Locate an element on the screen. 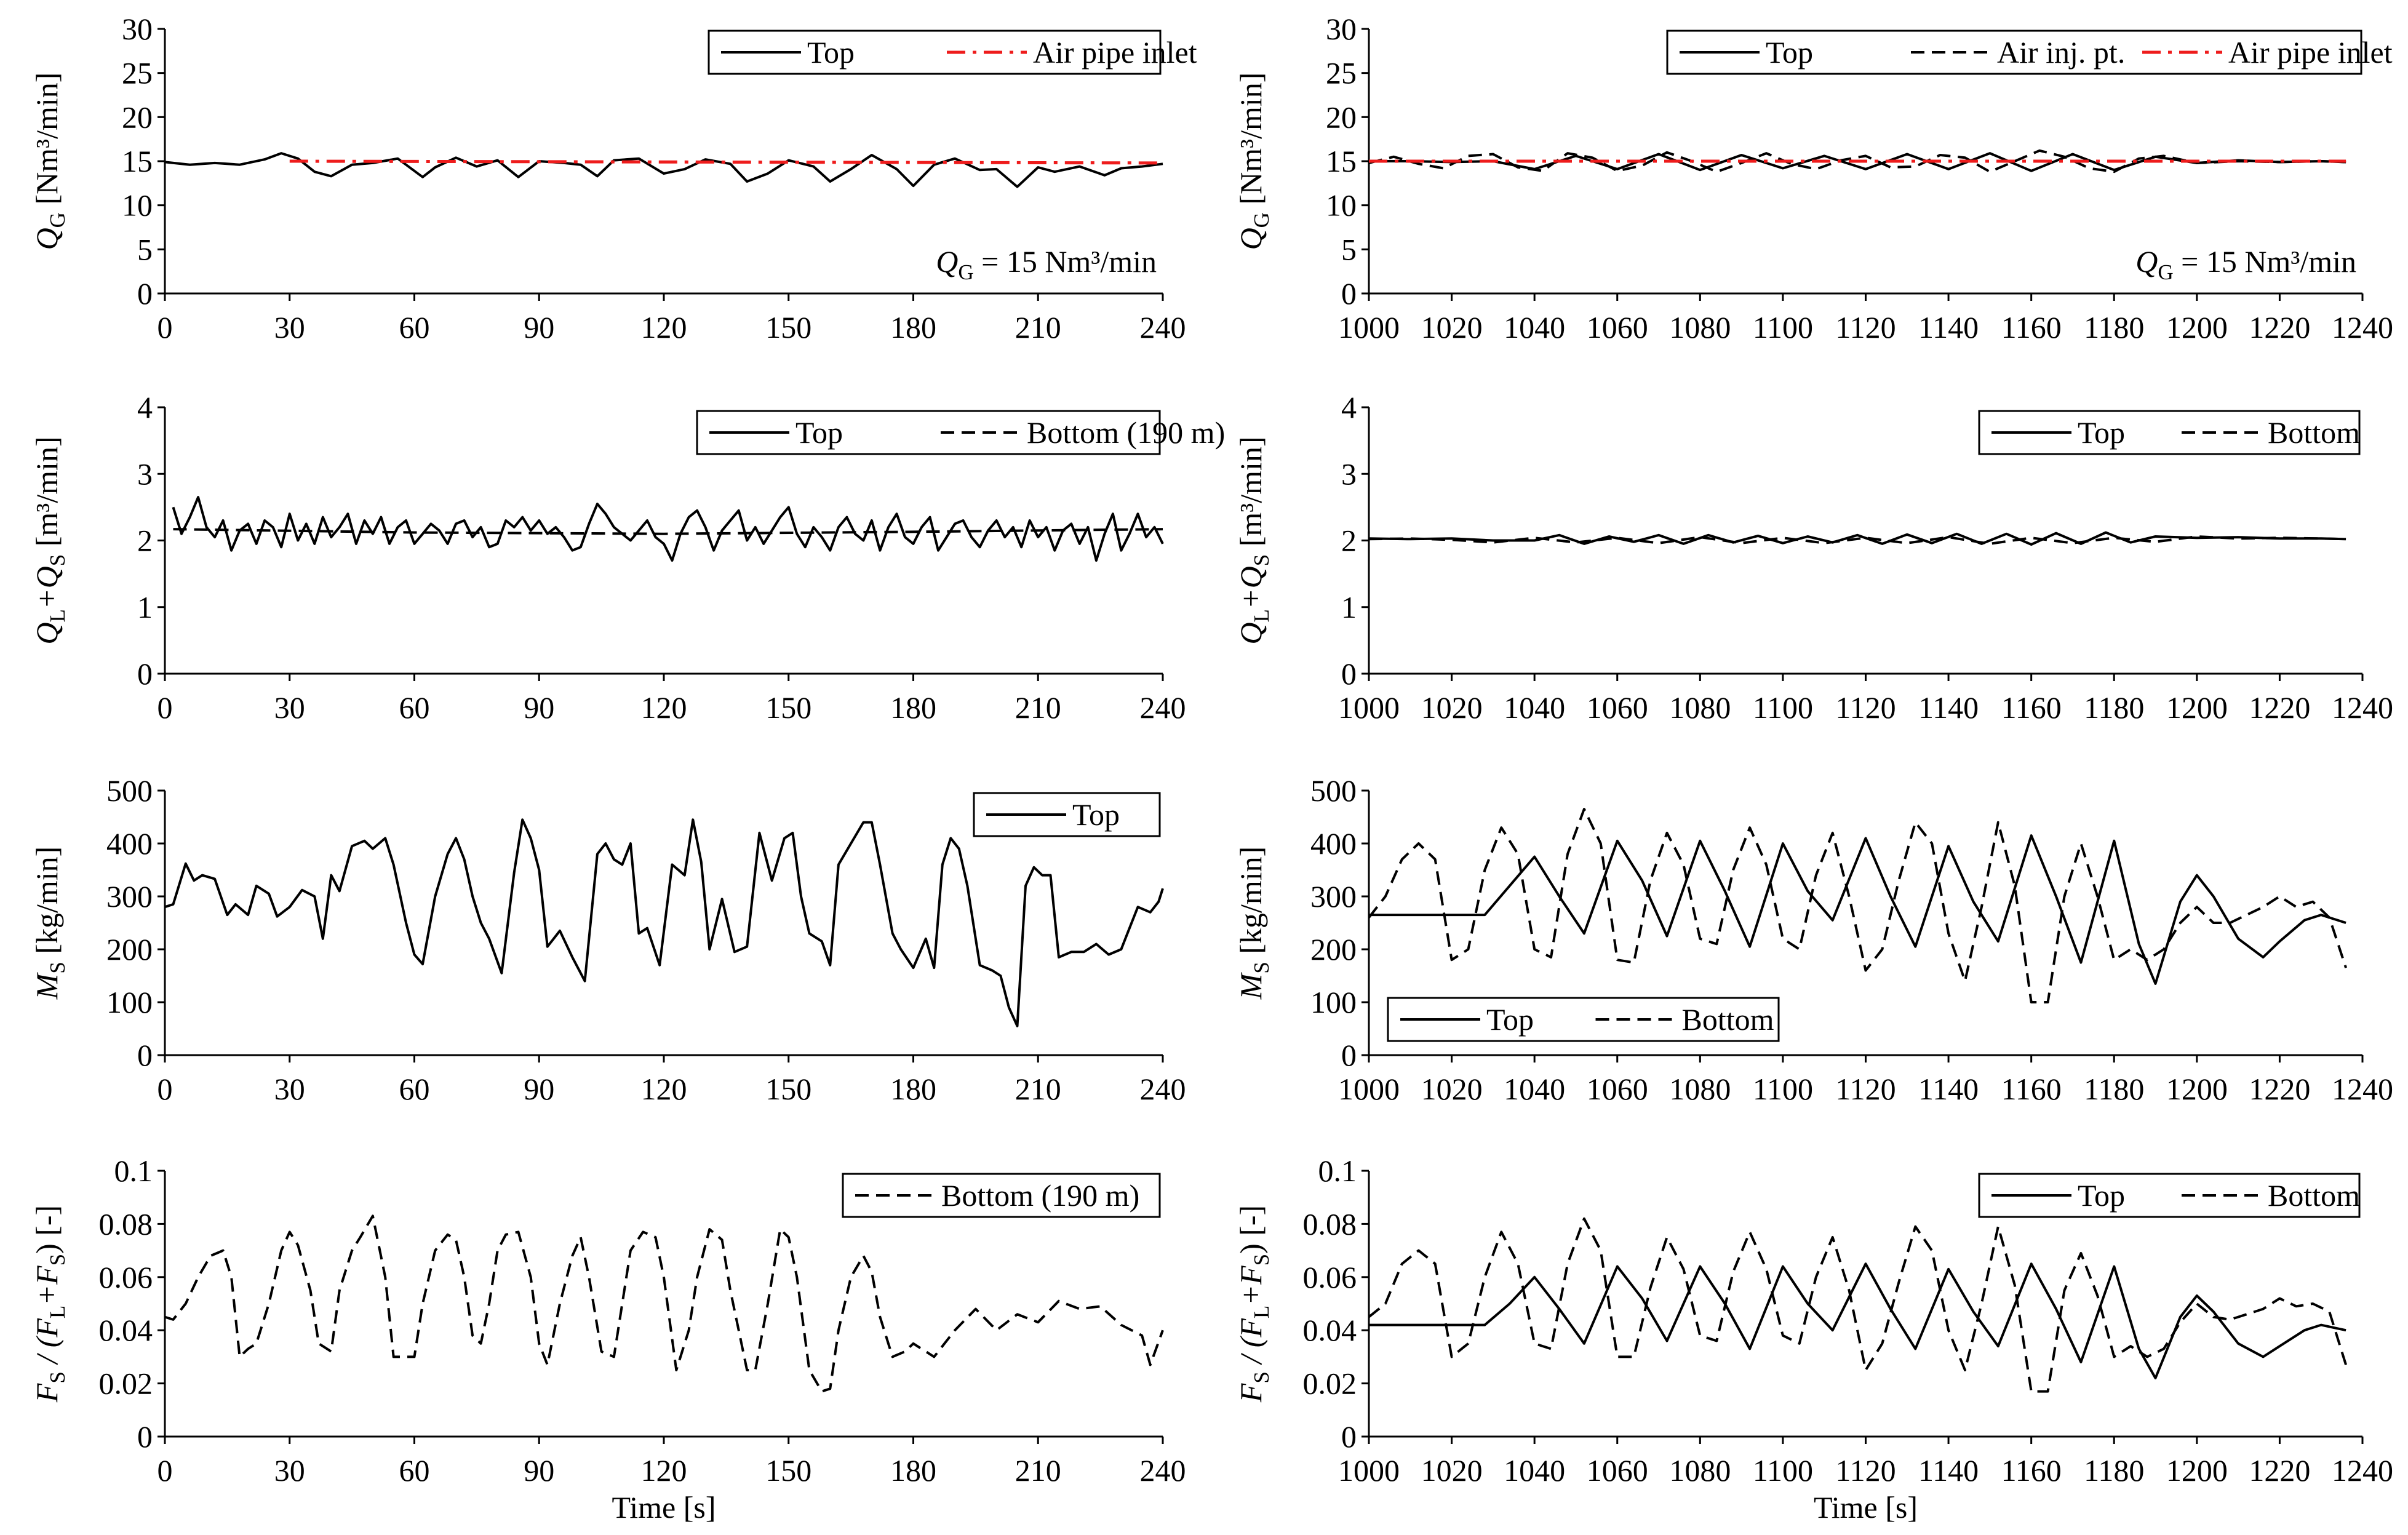  legend: Top Bottom (190 m) is located at coordinates (960, 432).